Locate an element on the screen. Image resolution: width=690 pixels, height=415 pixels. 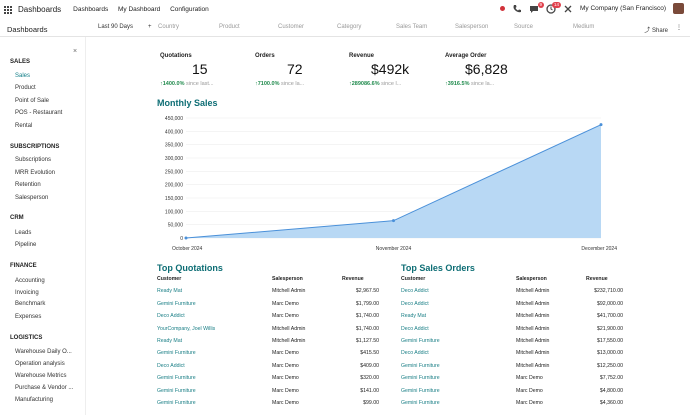
table-row: Gemini Furniture Marc Demo $7,752.00 is located at coordinates (512, 381).